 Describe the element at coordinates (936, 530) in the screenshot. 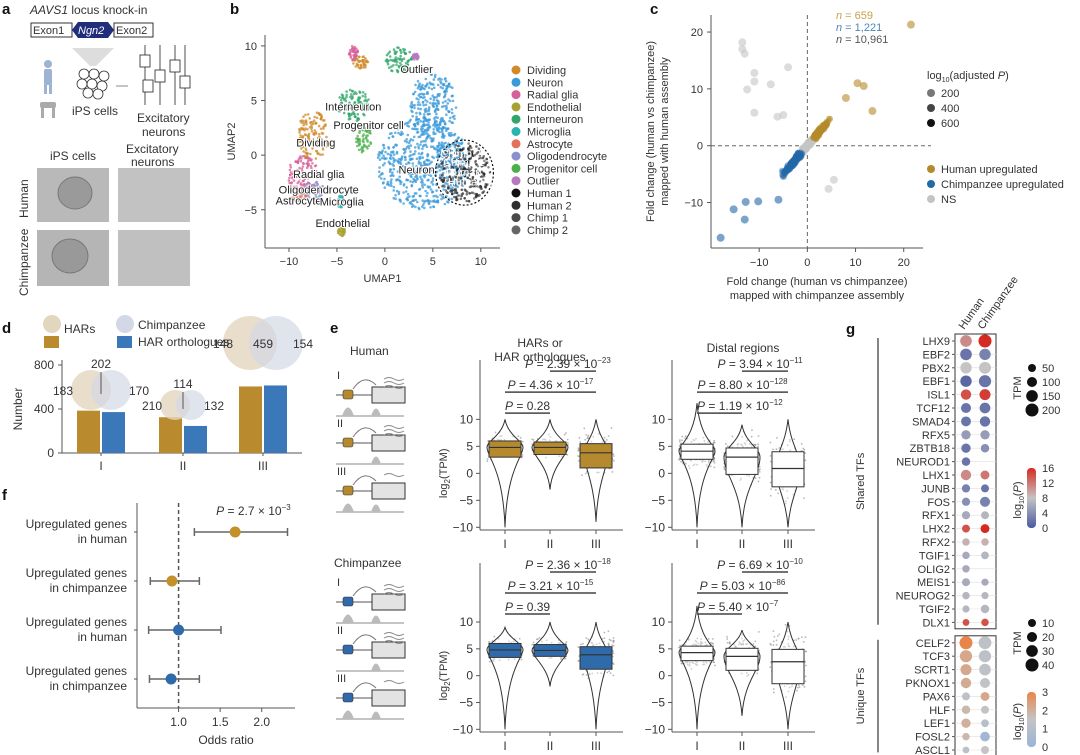

I see `gene-label: LHX2` at that location.